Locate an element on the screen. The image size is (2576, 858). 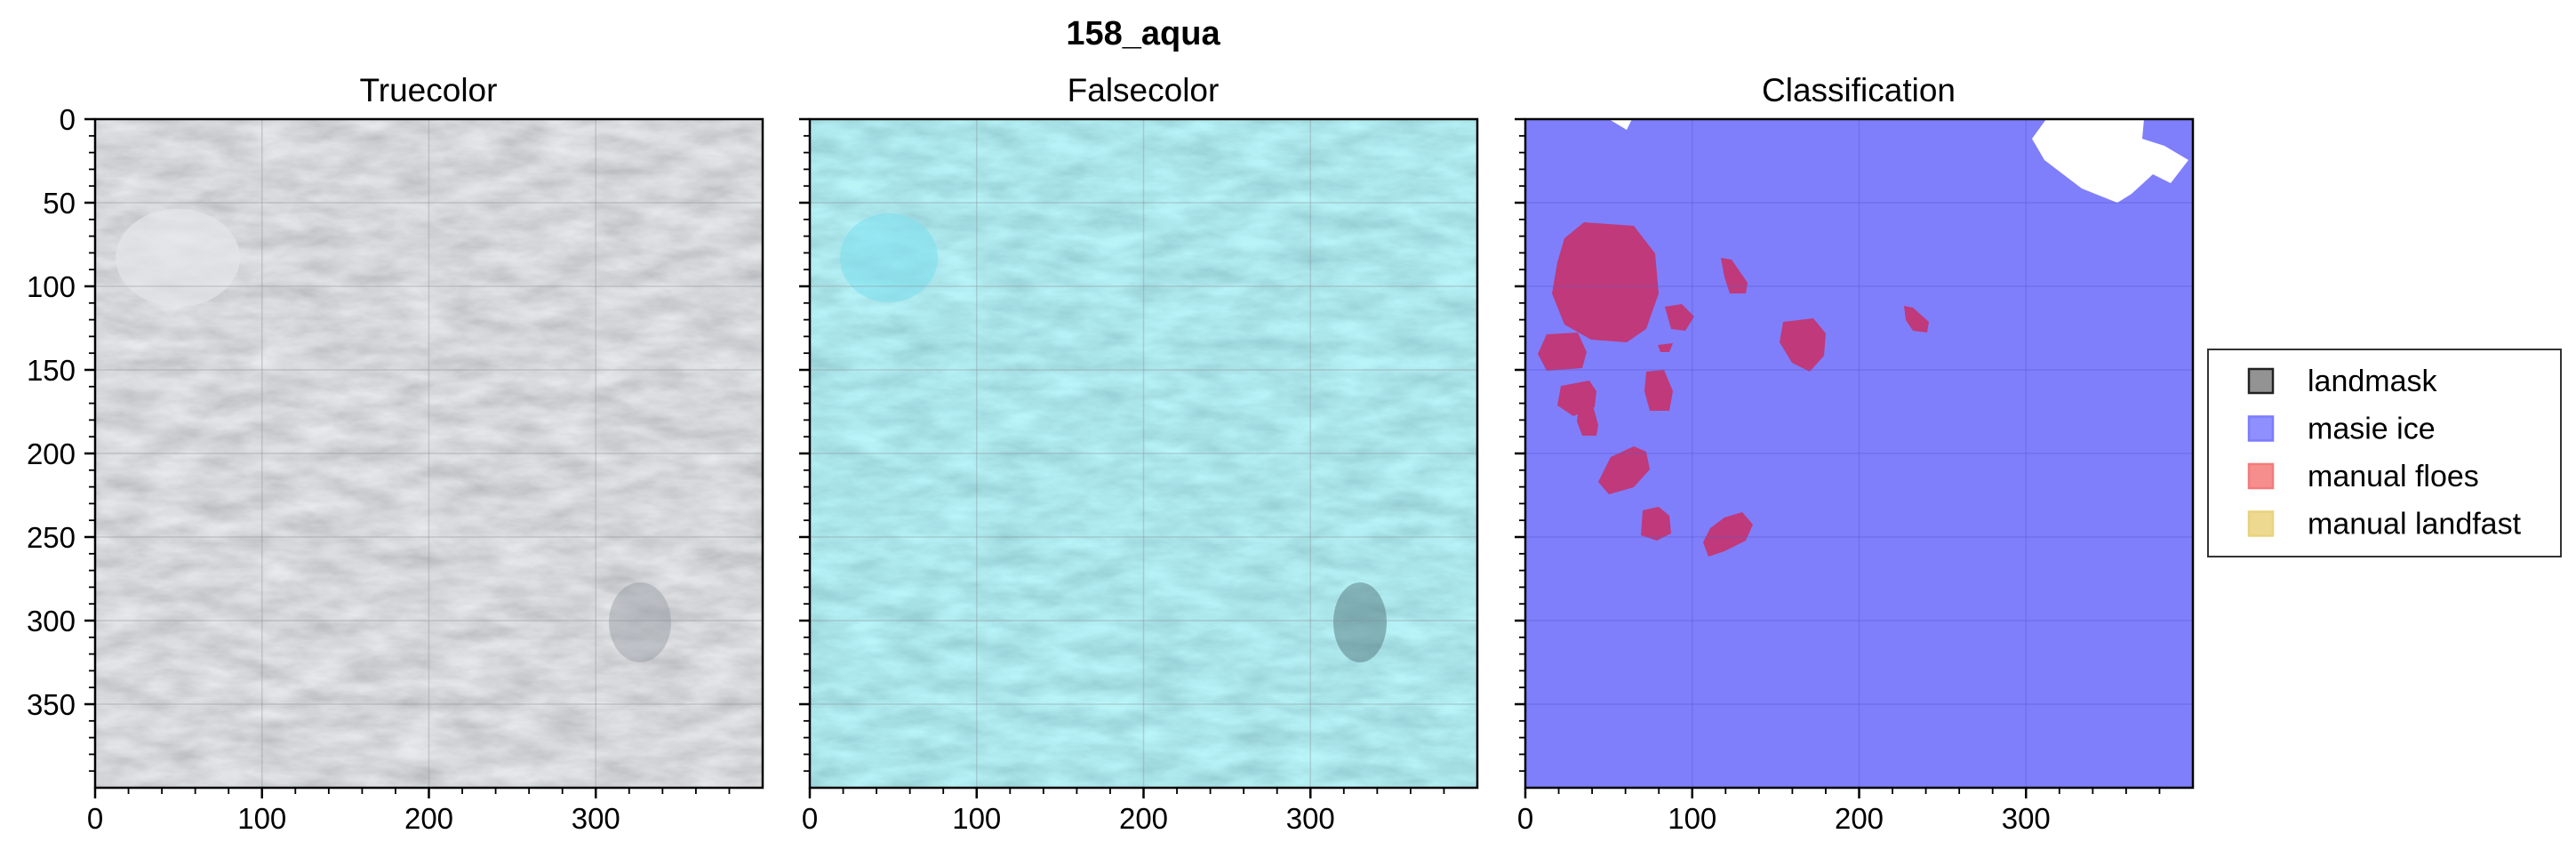
legend-item: masie ice is located at coordinates (2341, 429).